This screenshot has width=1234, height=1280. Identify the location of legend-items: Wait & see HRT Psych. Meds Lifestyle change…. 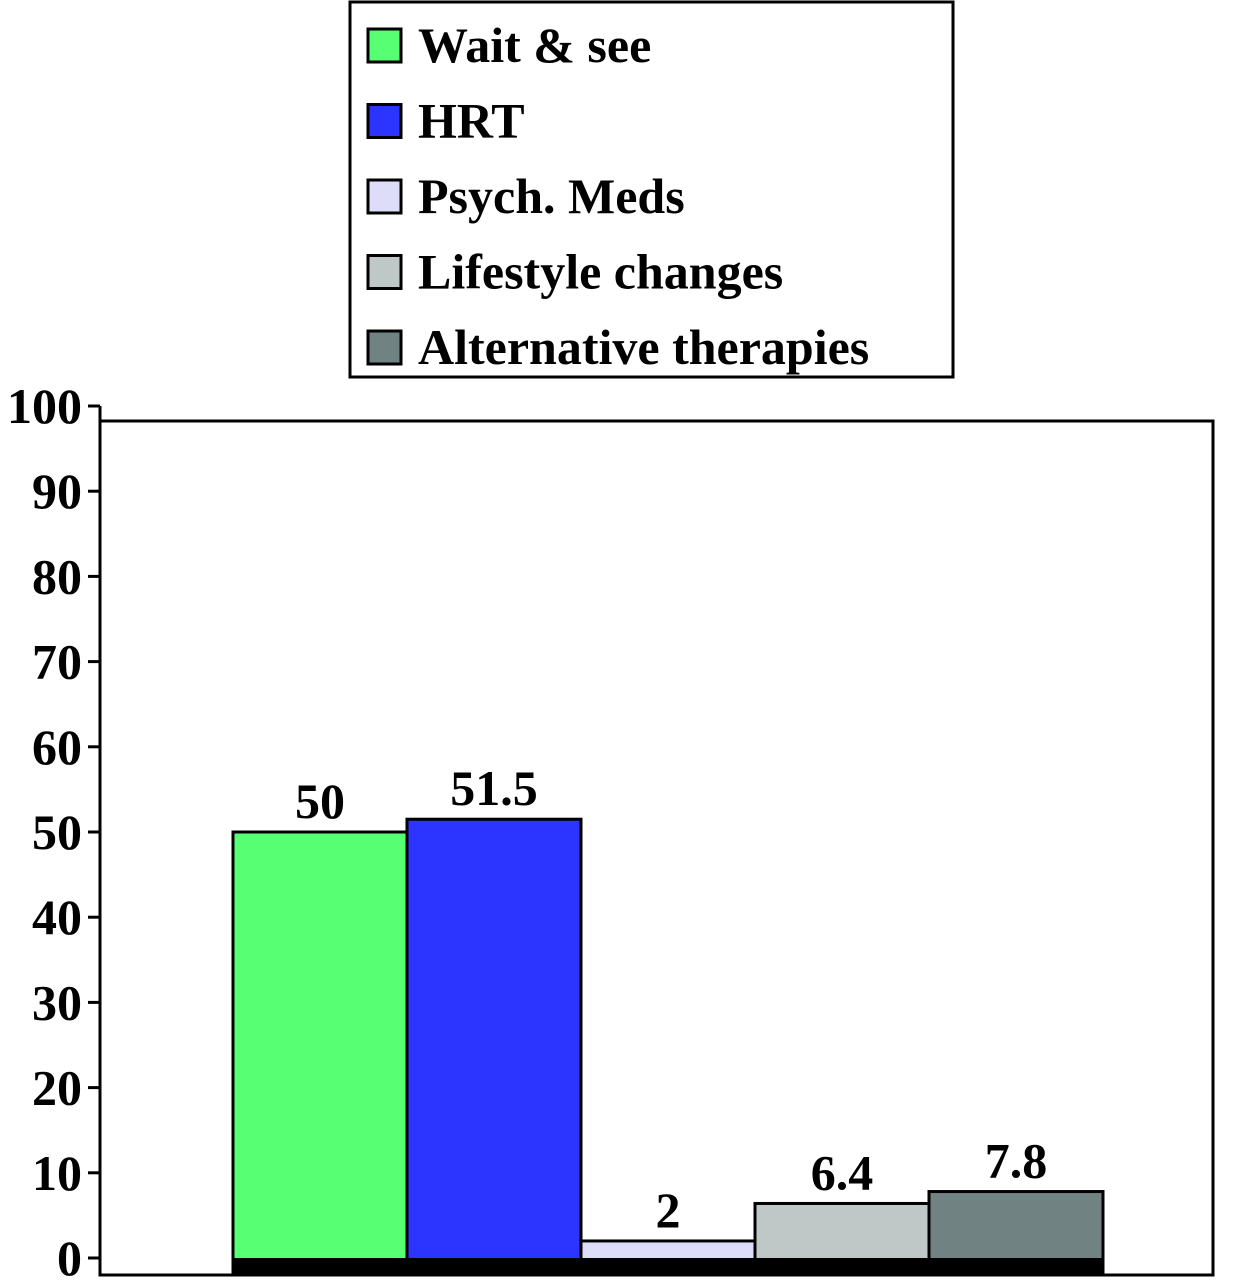
(617, 196).